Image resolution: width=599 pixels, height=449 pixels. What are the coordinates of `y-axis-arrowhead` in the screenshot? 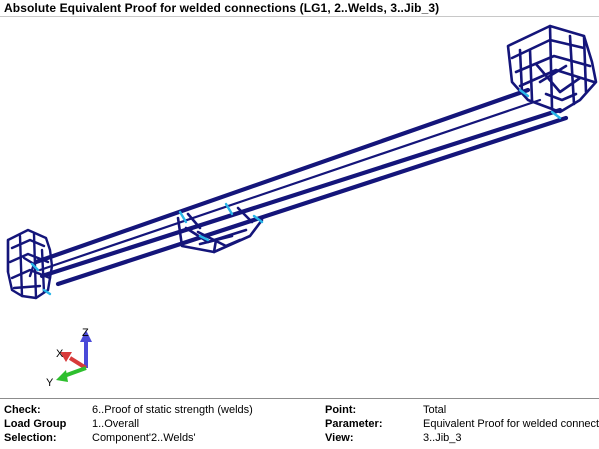 It's located at (62, 376).